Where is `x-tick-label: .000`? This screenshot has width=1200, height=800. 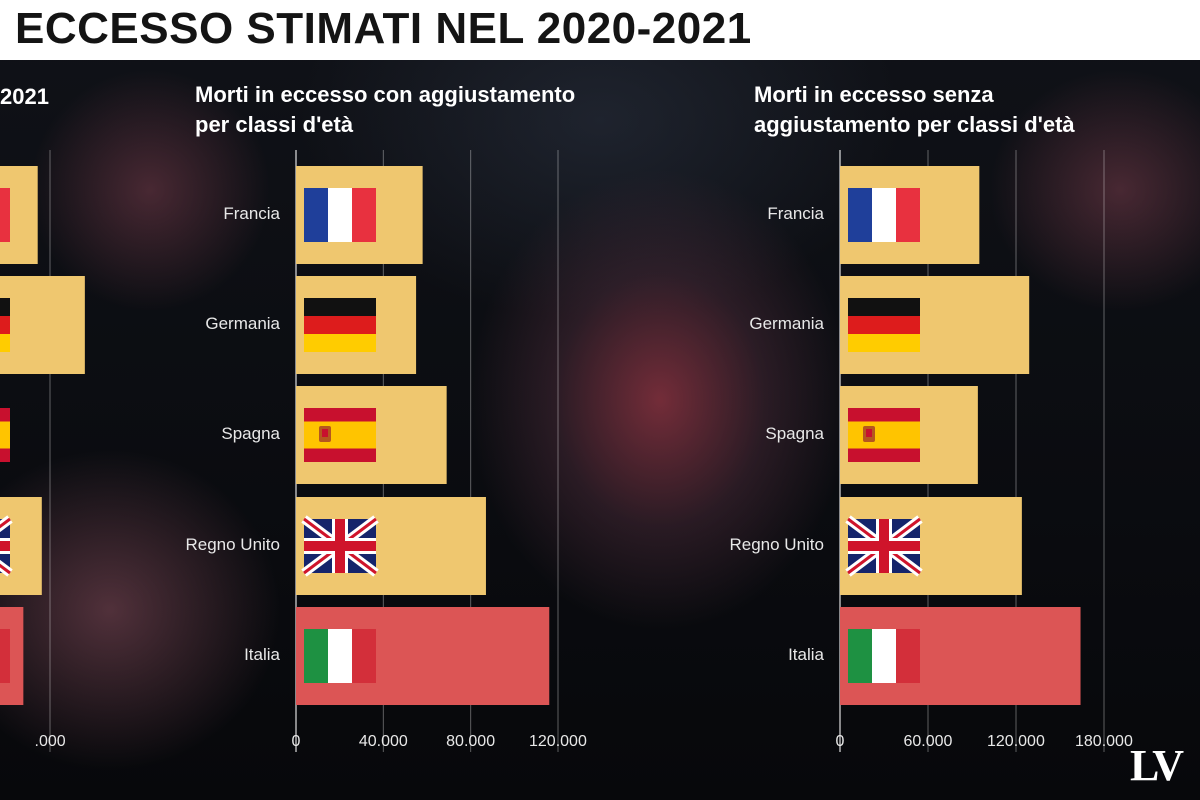 x-tick-label: .000 is located at coordinates (50, 741).